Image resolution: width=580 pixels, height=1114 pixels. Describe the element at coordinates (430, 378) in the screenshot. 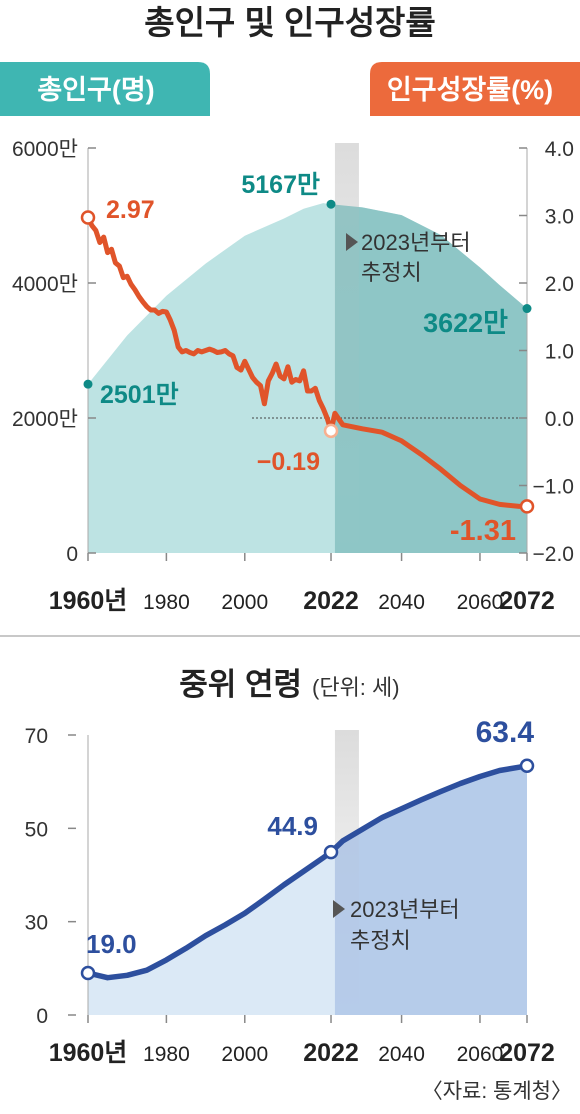

I see `projection-region` at that location.